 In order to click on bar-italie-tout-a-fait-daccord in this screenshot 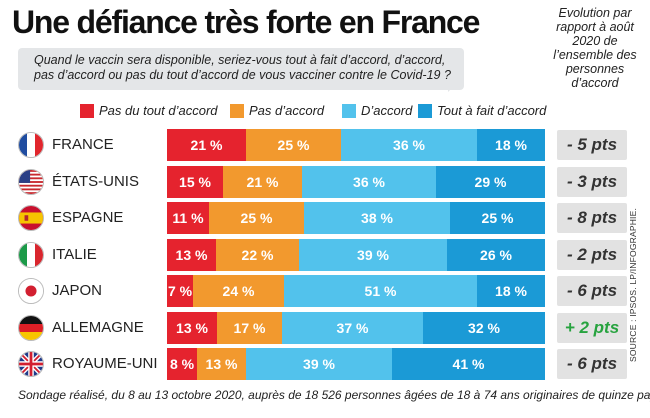, I will do `click(496, 254)`.